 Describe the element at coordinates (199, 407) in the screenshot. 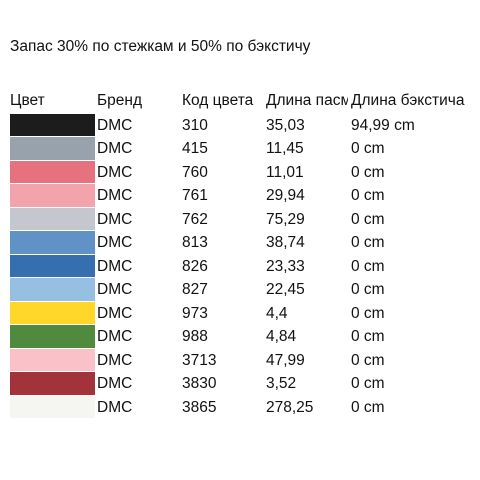

I see `code-cell: 3865` at that location.